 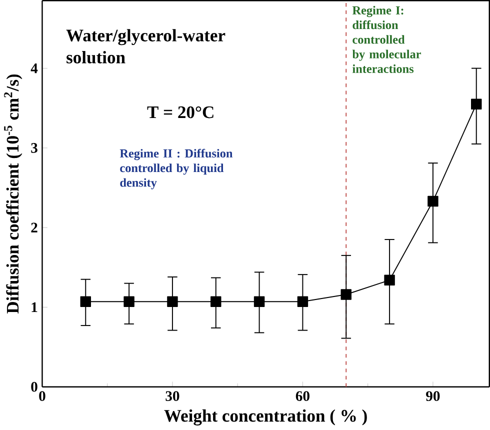 What do you see at coordinates (34, 387) in the screenshot?
I see `y-tick-label: 0` at bounding box center [34, 387].